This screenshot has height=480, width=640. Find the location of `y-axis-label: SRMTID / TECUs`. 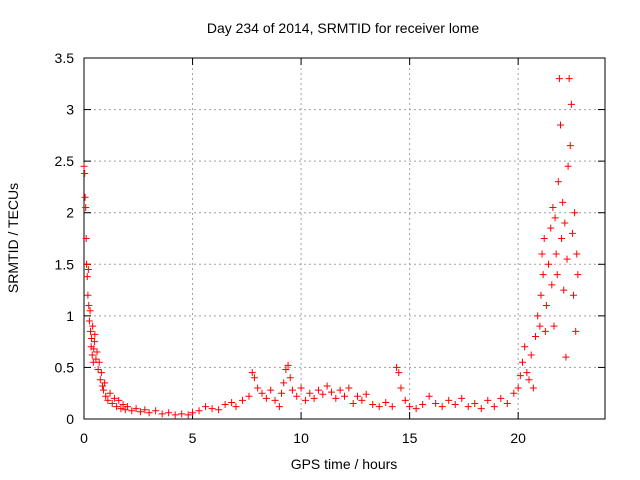

y-axis-label: SRMTID / TECUs is located at coordinates (13, 238).